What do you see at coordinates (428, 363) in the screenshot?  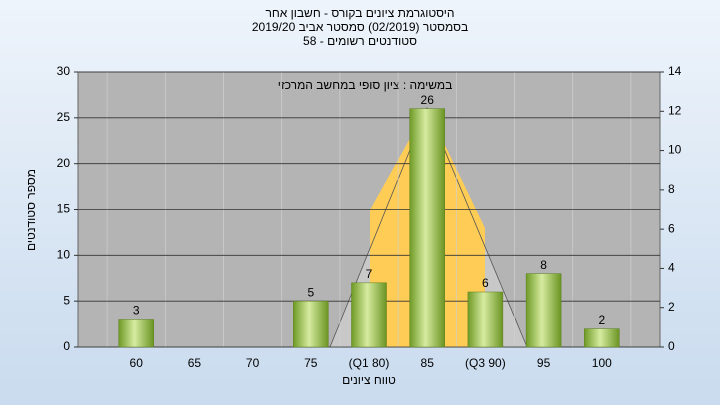 I see `x-tick-label: 85` at bounding box center [428, 363].